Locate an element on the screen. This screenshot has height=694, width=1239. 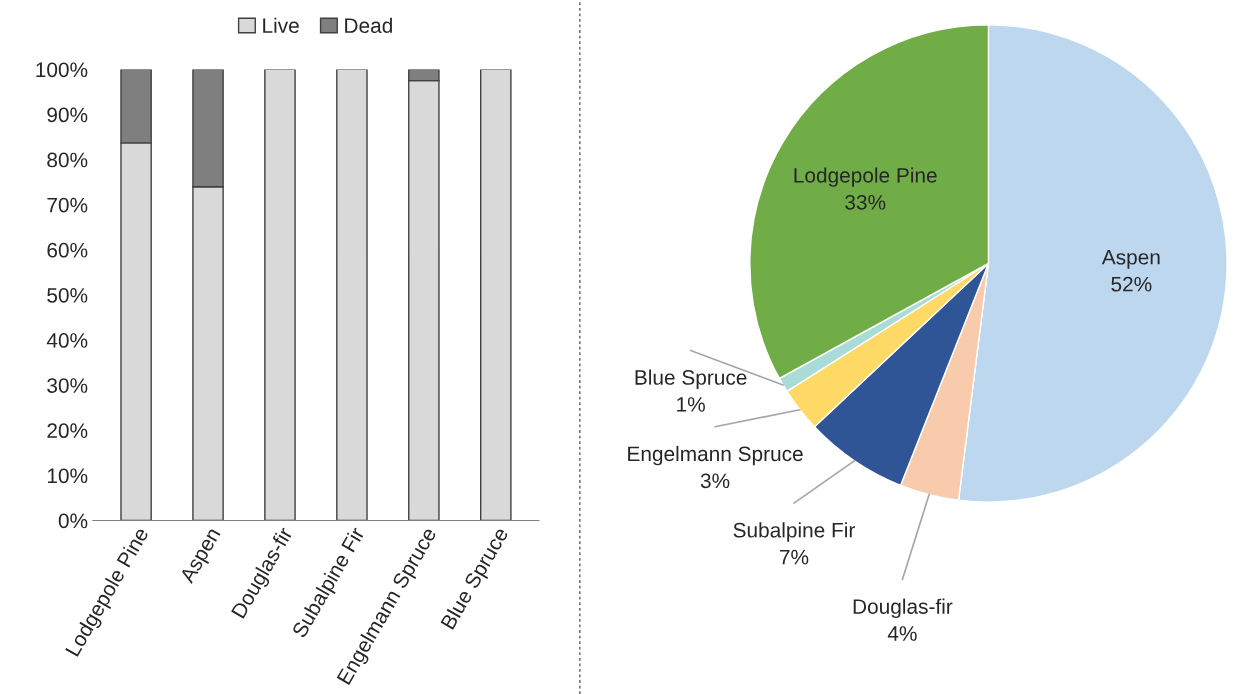
legend-label: Live is located at coordinates (281, 25).